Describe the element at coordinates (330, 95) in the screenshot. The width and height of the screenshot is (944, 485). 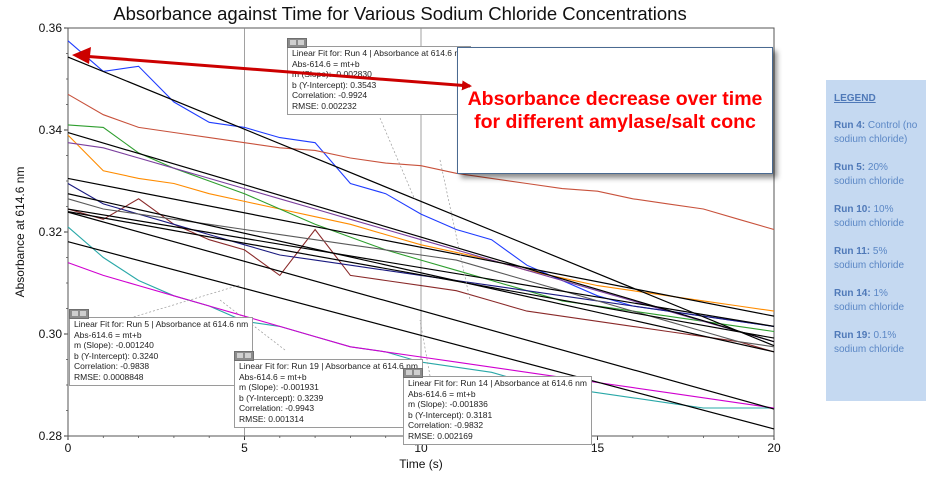
I see `fit-box-correlation: Correlation: -0.9924` at that location.